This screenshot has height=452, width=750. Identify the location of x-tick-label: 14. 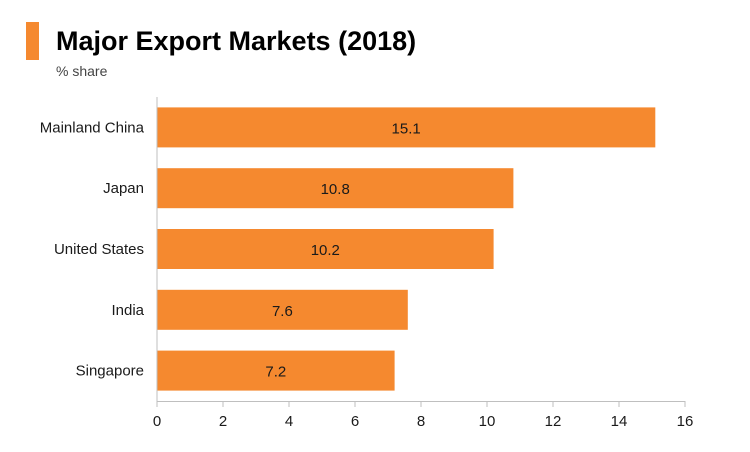
(619, 421).